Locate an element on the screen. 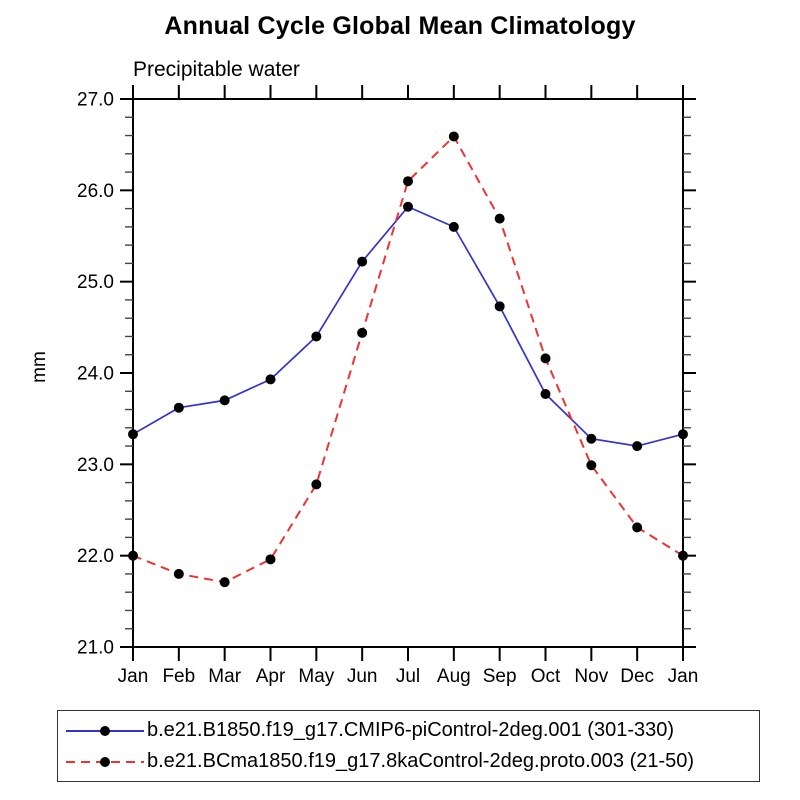 This screenshot has width=800, height=800. x-tick-label: Aug is located at coordinates (454, 676).